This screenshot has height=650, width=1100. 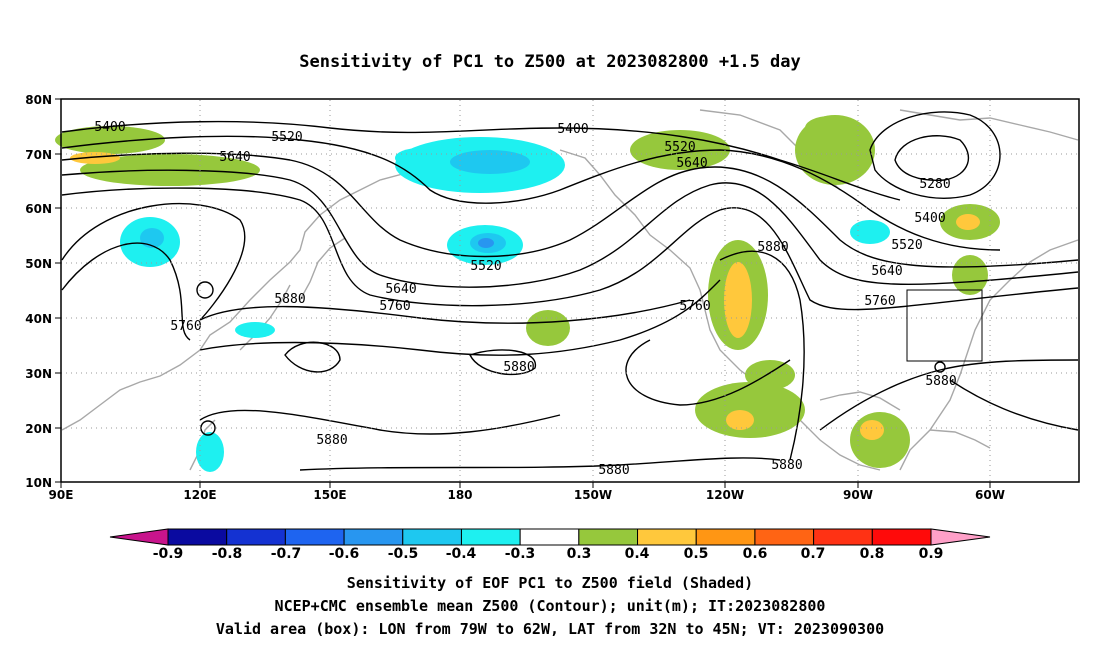 What do you see at coordinates (38, 429) in the screenshot?
I see `lat-tick-label: 20N` at bounding box center [38, 429].